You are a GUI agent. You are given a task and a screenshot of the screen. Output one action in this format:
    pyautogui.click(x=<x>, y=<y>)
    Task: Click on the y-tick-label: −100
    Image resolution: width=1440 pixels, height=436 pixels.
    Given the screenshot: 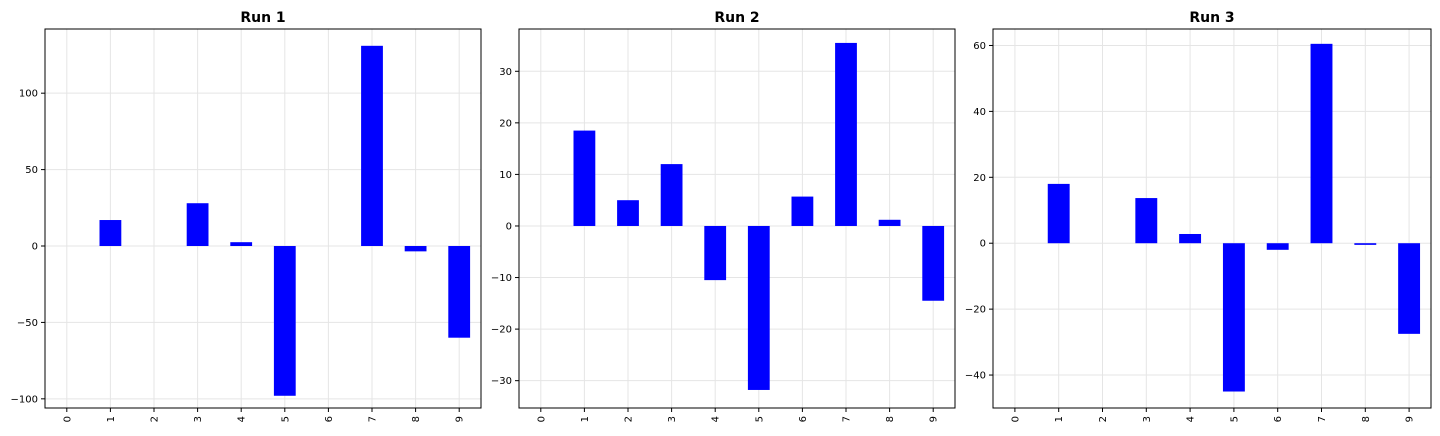 What is the action you would take?
    pyautogui.click(x=24, y=399)
    